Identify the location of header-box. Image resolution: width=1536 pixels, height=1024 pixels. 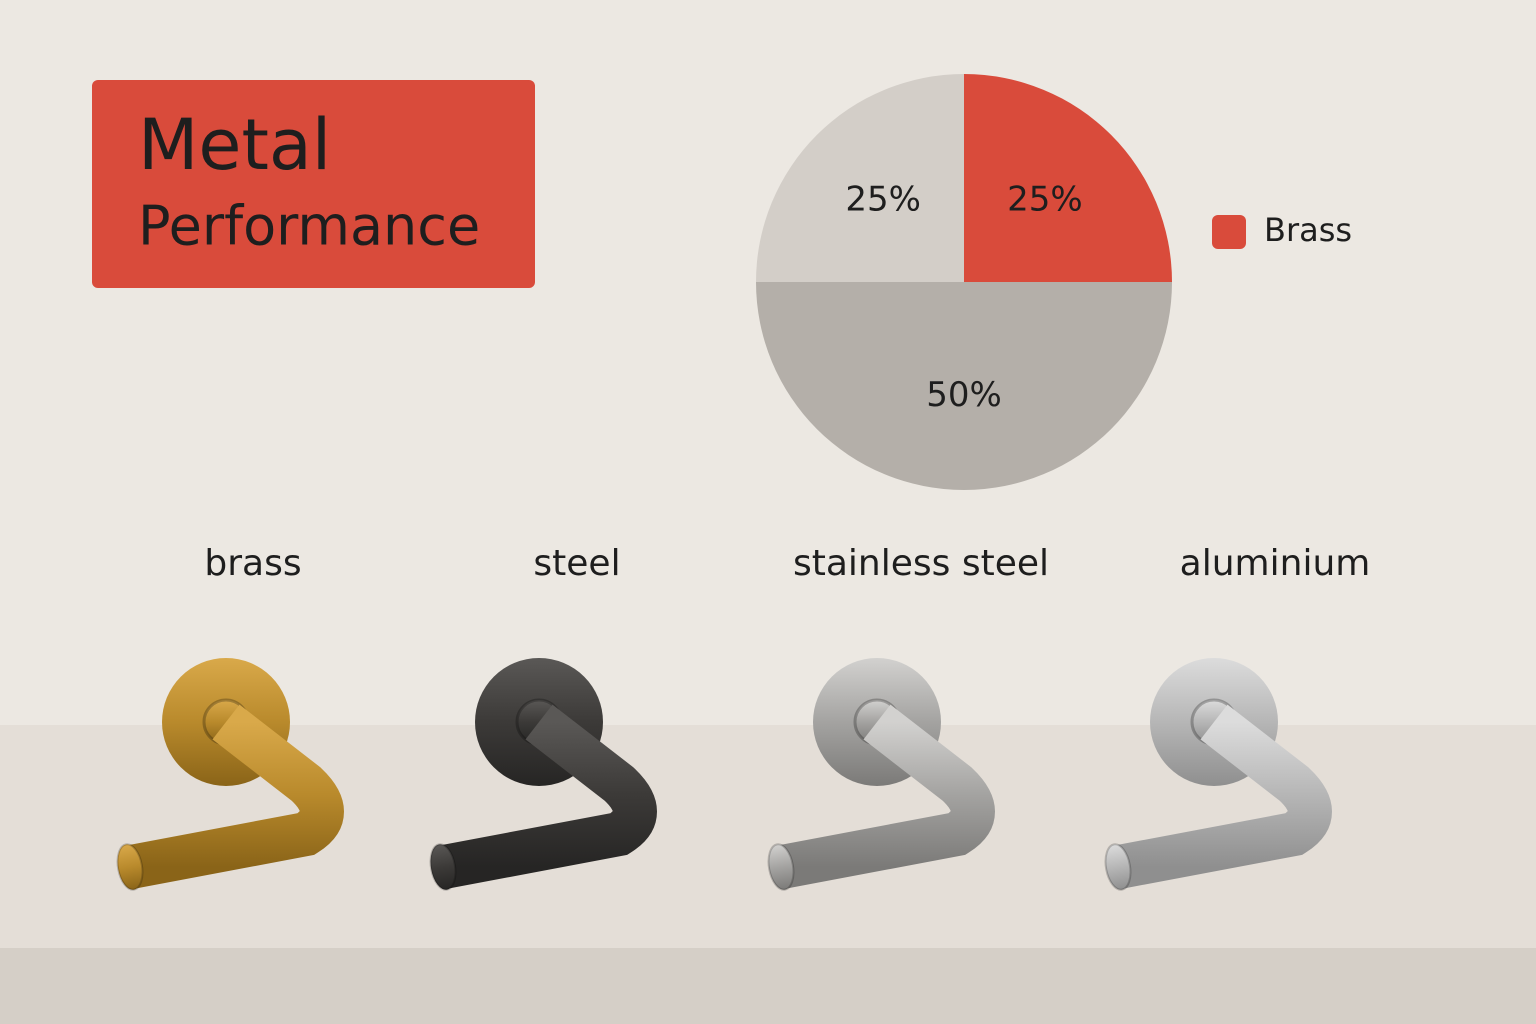
(313, 184).